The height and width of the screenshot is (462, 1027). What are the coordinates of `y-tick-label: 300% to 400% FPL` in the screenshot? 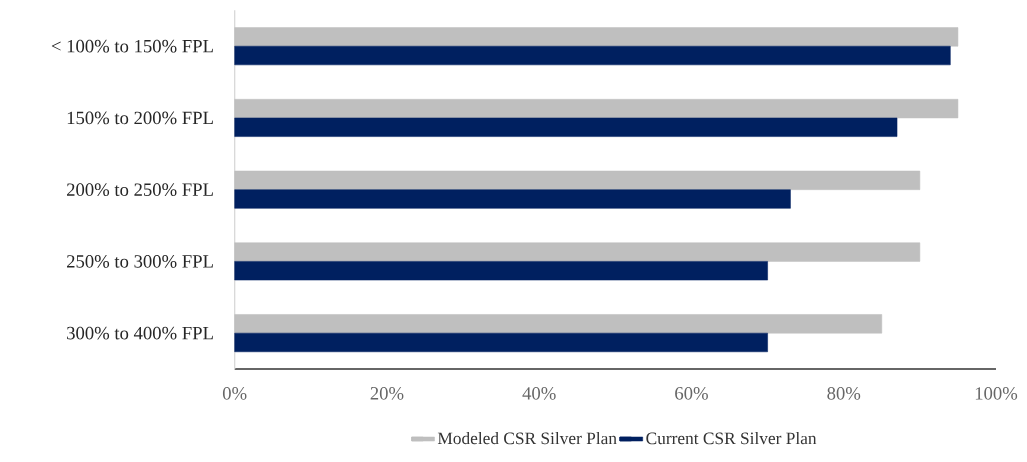 It's located at (140, 333).